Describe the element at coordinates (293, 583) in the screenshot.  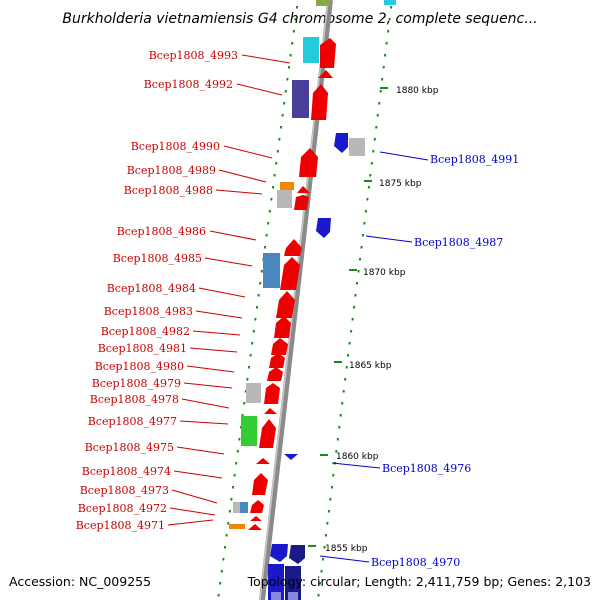
I see `gene-feature-4970-d` at that location.